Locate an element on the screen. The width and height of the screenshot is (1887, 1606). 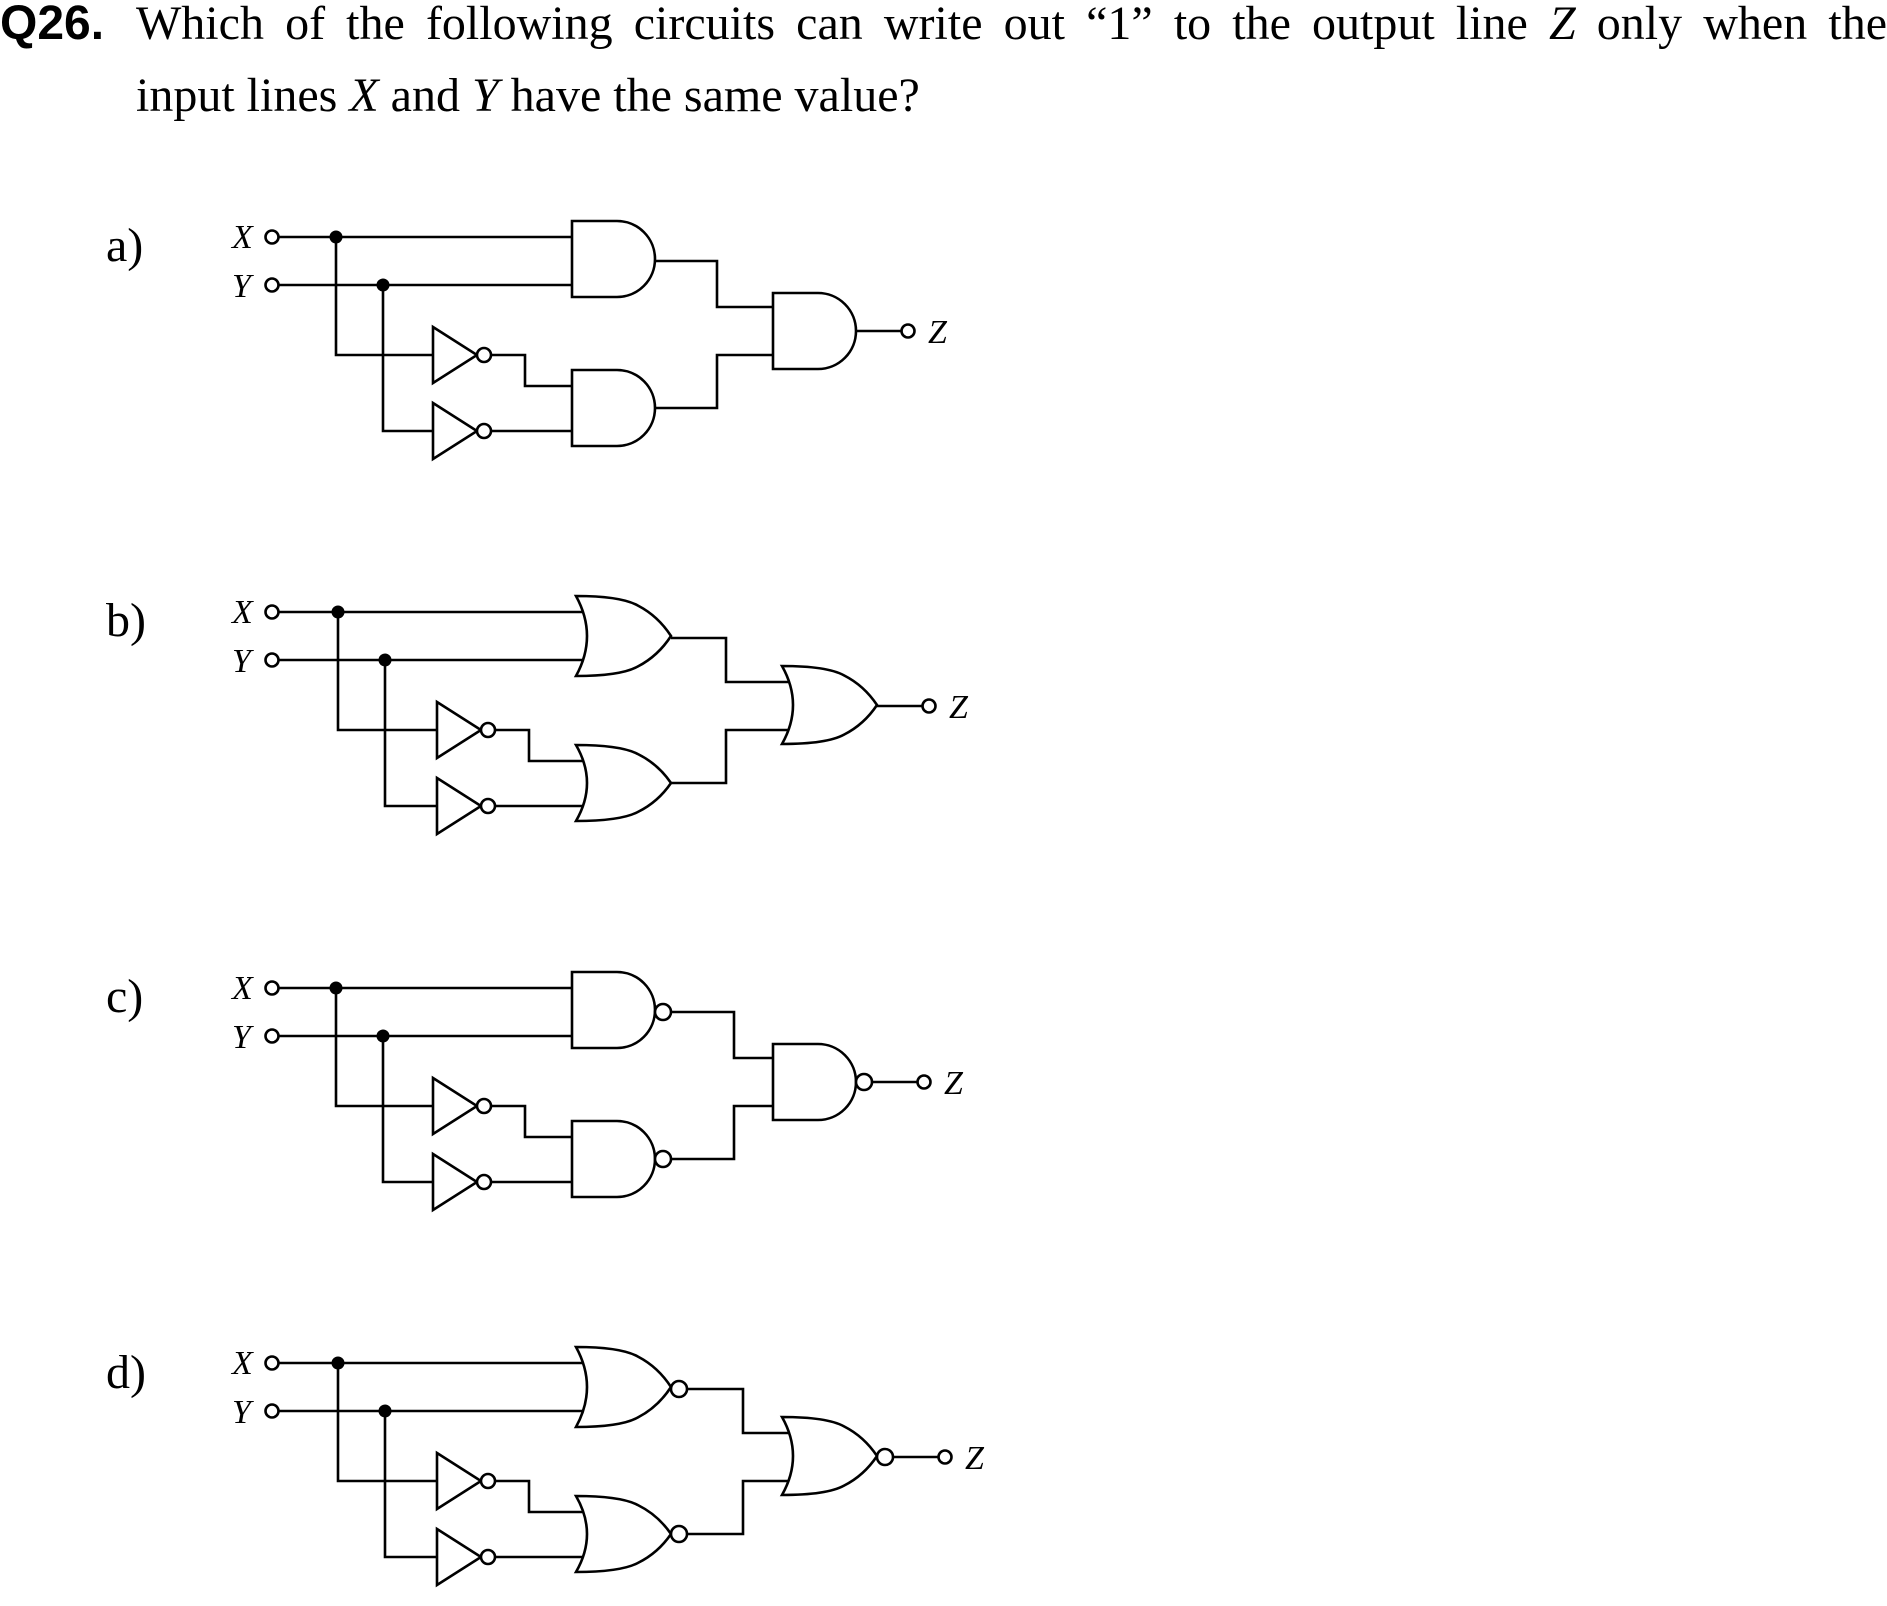
option-b-label: b) is located at coordinates (126, 620).